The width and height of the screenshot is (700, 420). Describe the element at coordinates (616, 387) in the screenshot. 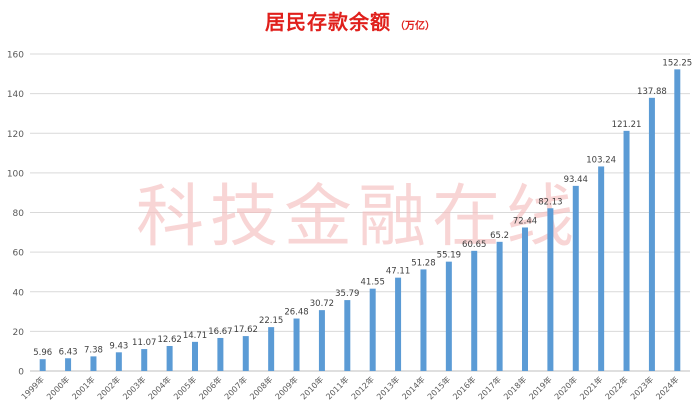

I see `x-tick-label: 2022年` at that location.